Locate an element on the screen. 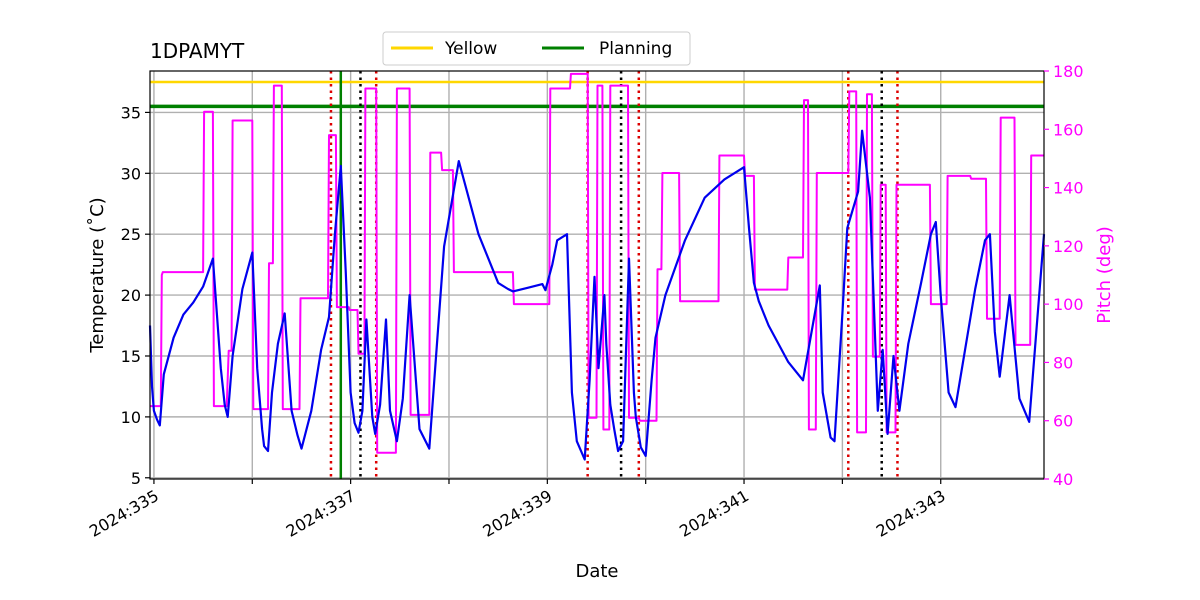 This screenshot has height=600, width=1200. y2-tick-label: 100 is located at coordinates (1068, 304).